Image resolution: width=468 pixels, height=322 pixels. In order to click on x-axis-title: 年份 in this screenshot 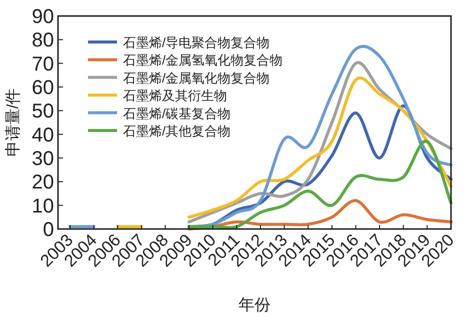, I will do `click(254, 305)`.